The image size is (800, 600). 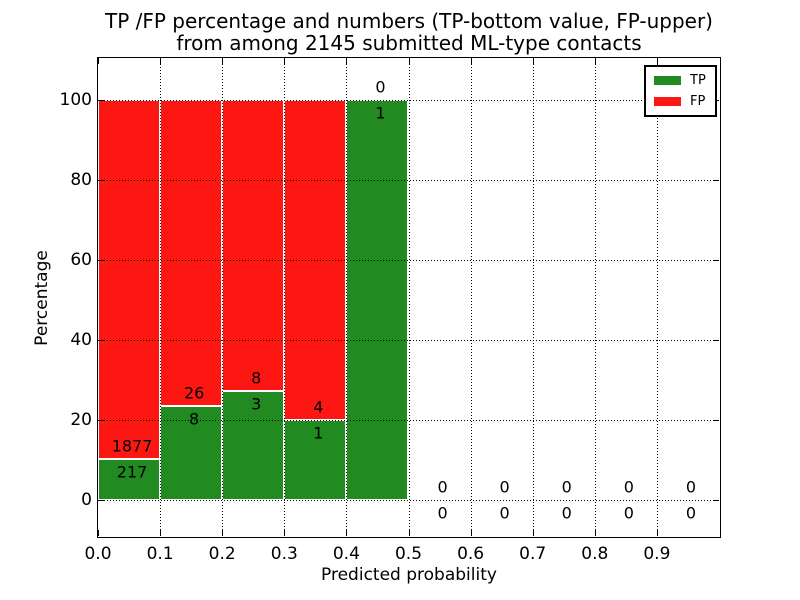 I want to click on x-tick-label: 0.8, so click(x=595, y=554).